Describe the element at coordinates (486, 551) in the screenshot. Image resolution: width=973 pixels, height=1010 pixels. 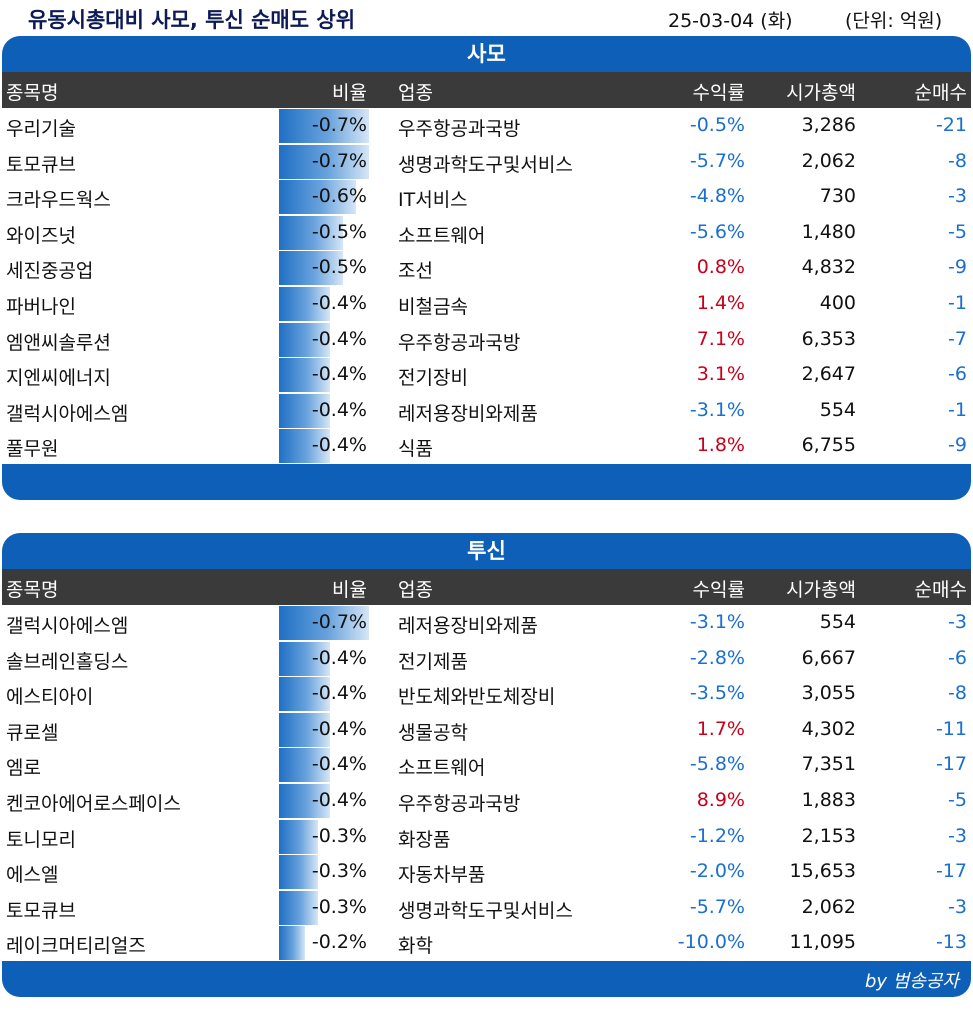
I see `section-title: 투신` at that location.